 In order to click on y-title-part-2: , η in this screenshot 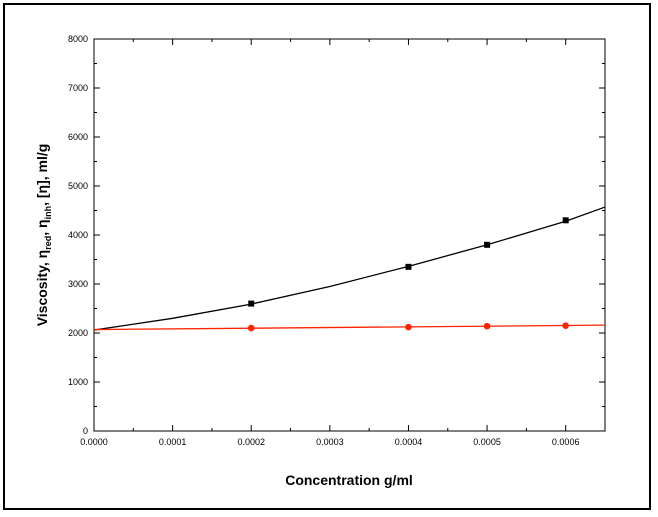, I will do `click(42, 227)`.